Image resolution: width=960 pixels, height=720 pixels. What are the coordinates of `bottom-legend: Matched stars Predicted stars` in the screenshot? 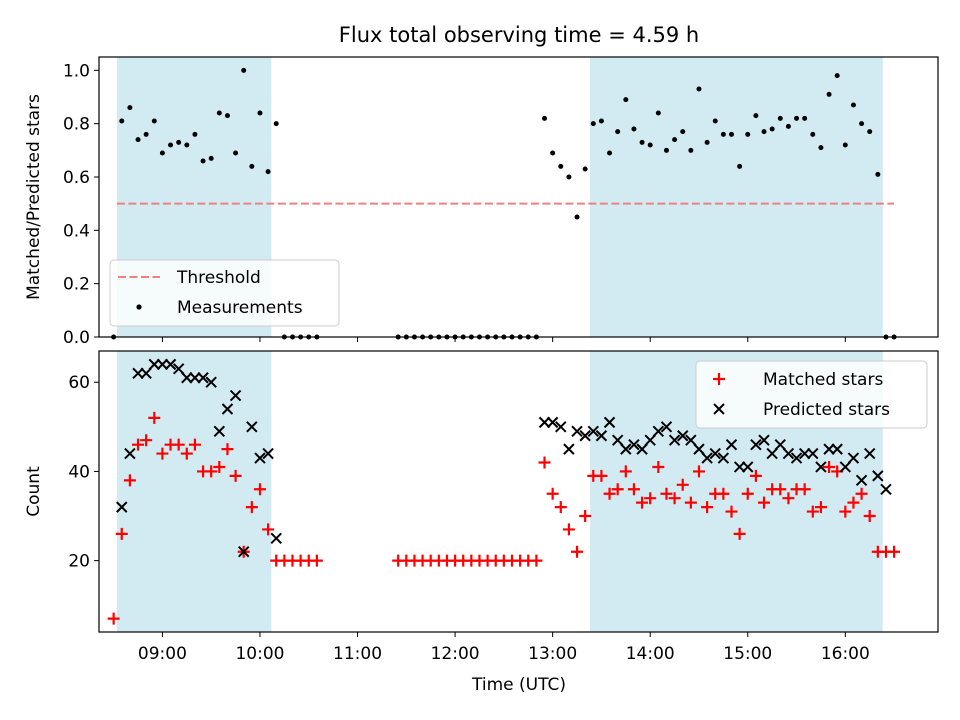 It's located at (811, 394).